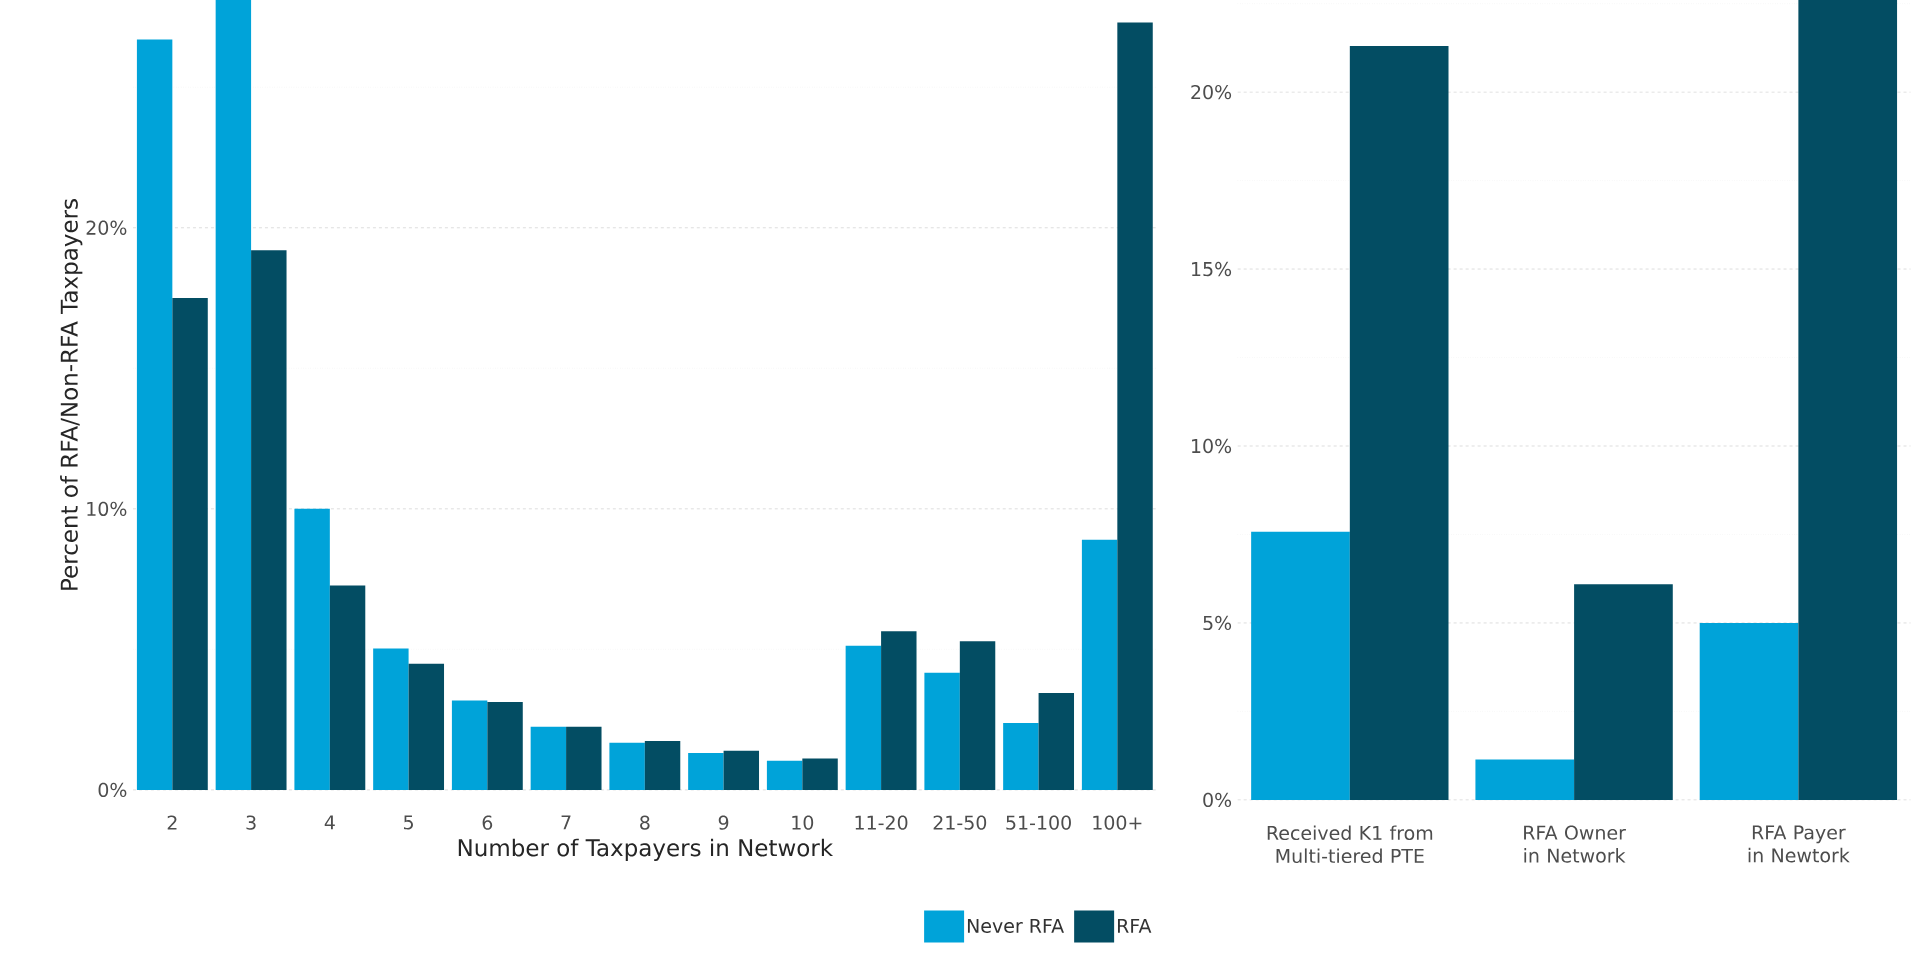 This screenshot has width=1911, height=959. Describe the element at coordinates (1575, 844) in the screenshot. I see `x-tick-label: RFA Owner in Network` at that location.